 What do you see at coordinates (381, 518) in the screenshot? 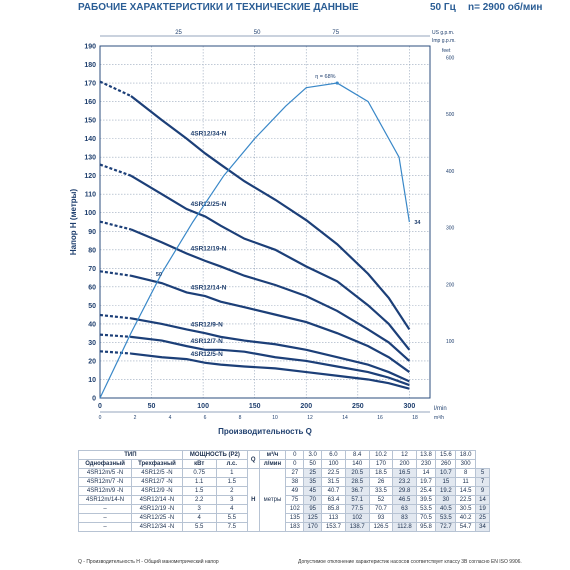
I see `head-value-cell: 93` at bounding box center [381, 518].